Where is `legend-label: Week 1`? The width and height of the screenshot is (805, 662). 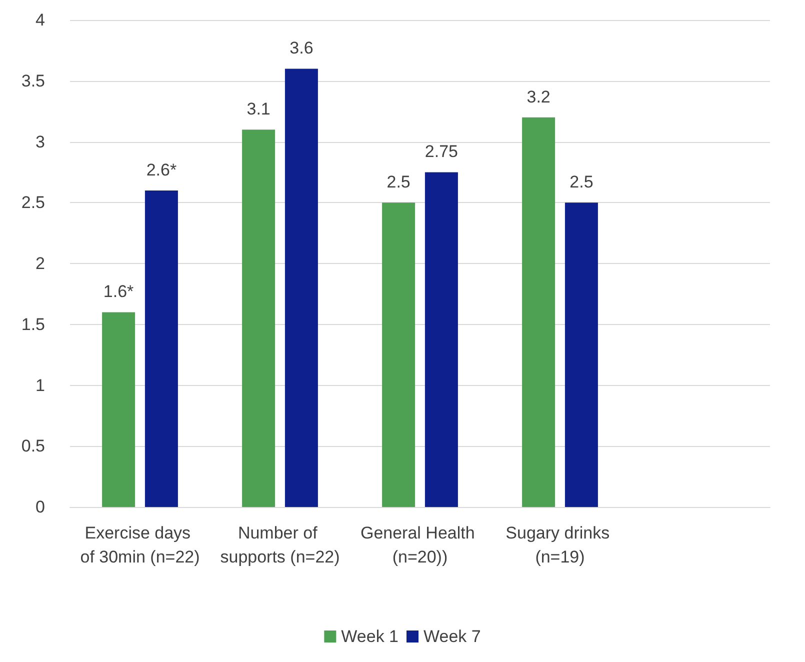 legend-label: Week 1 is located at coordinates (370, 636).